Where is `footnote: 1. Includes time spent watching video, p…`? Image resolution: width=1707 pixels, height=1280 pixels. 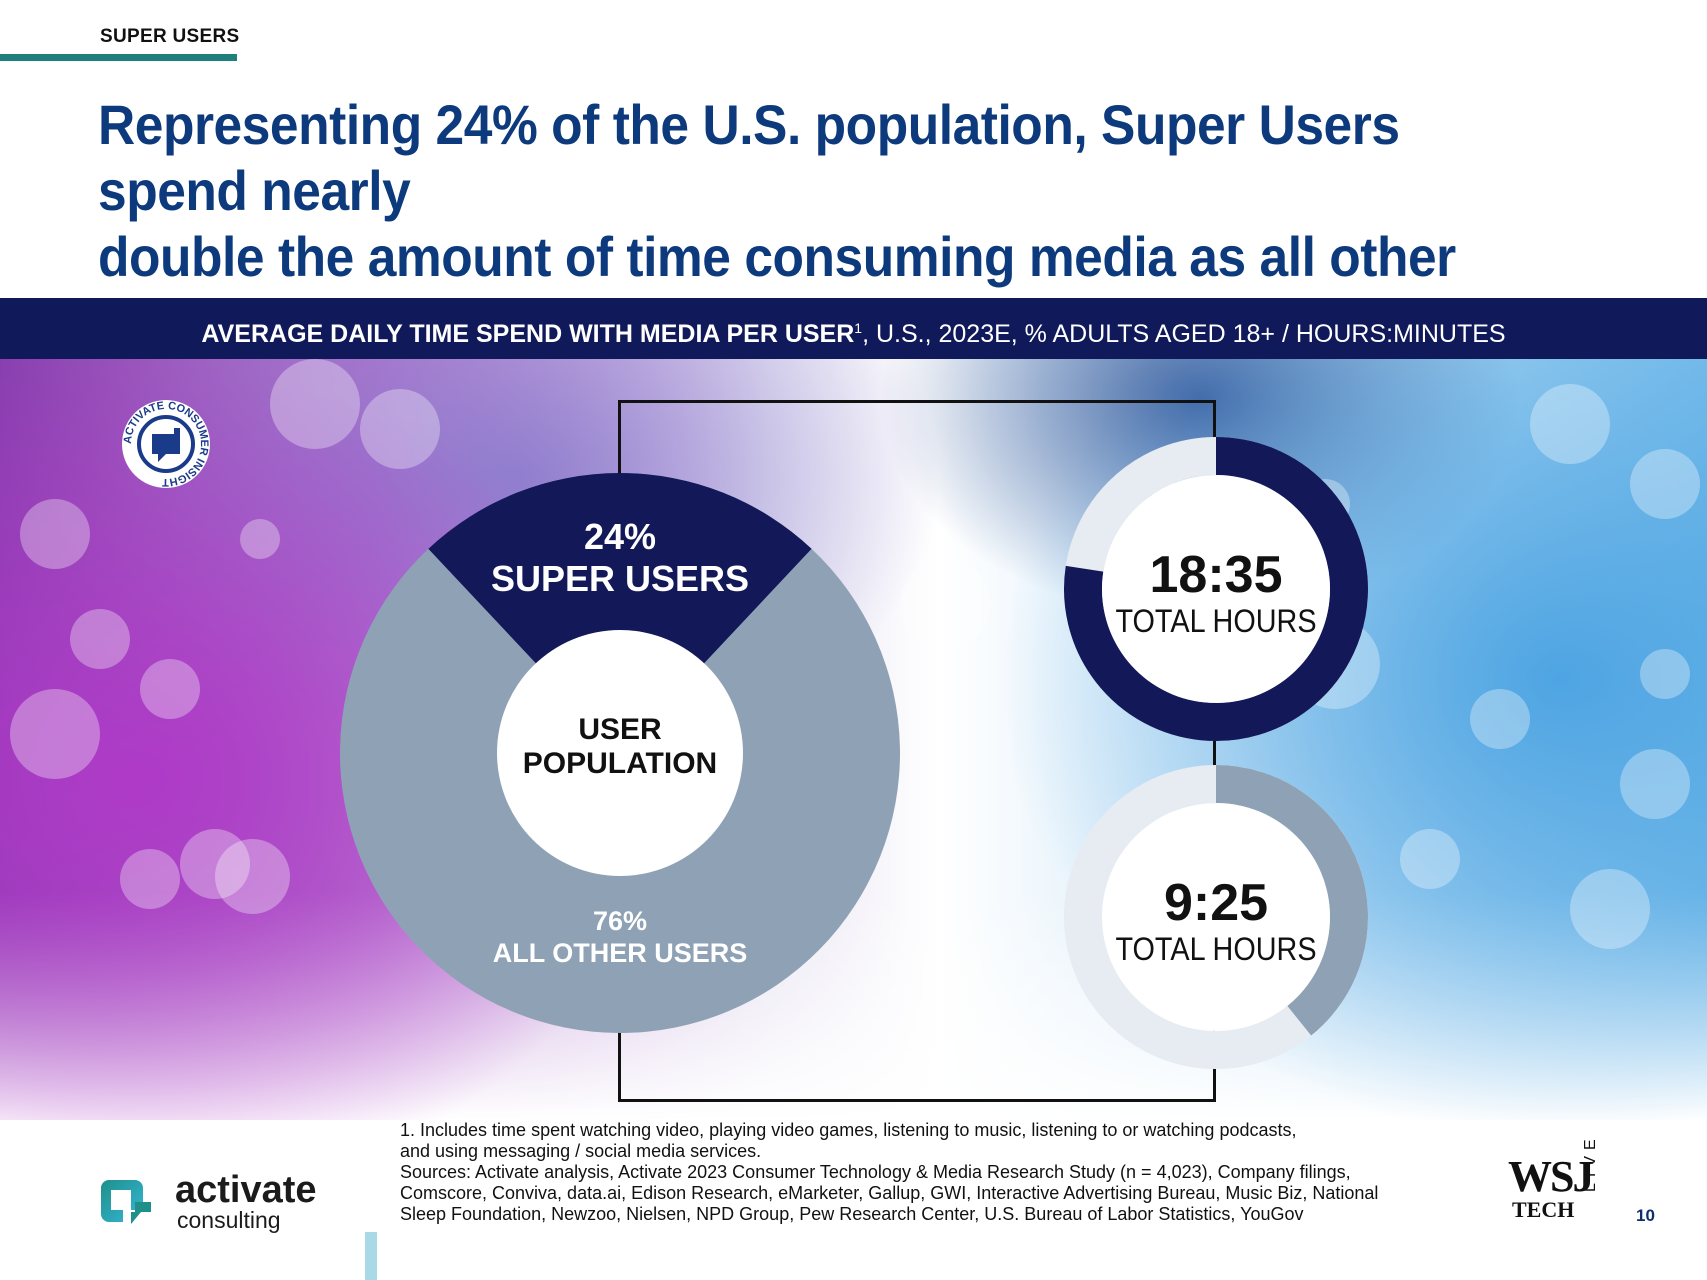 footnote: 1. Includes time spent watching video, p… is located at coordinates (920, 1172).